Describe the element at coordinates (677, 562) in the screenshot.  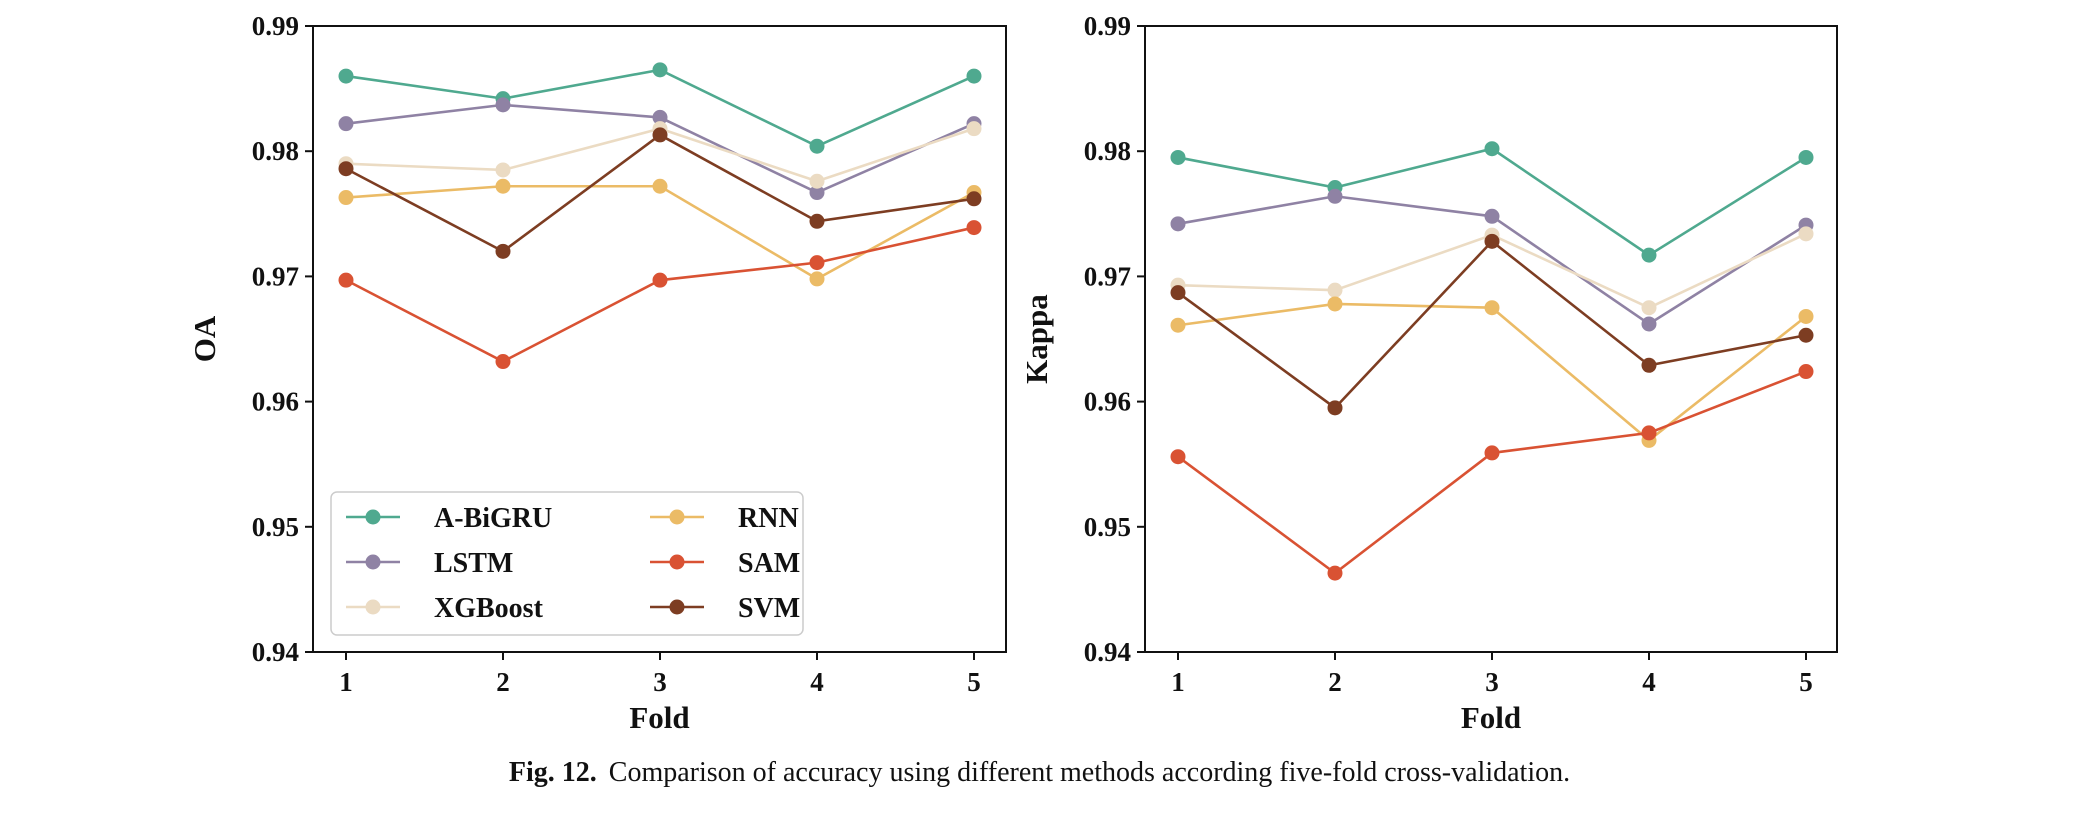
I see `legend-marker-sam` at that location.